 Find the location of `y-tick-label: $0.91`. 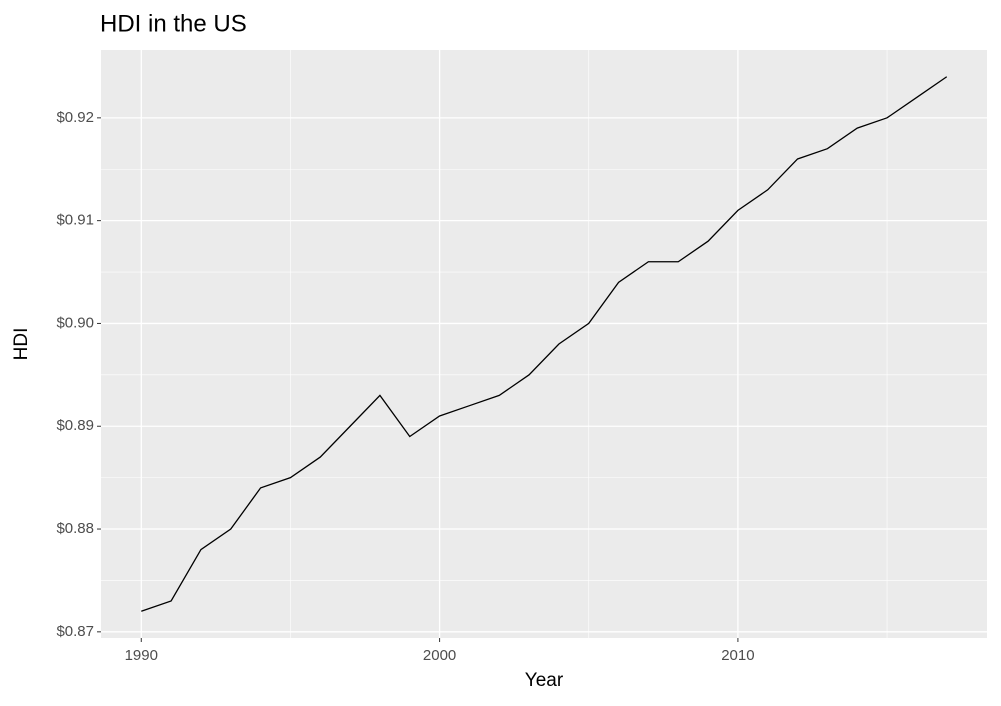

y-tick-label: $0.91 is located at coordinates (75, 220).